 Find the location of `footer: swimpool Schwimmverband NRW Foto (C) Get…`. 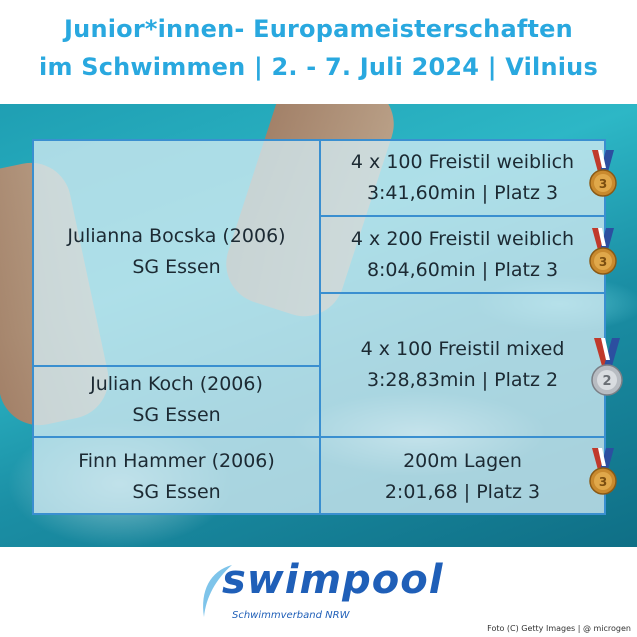

footer: swimpool Schwimmverband NRW Foto (C) Get… is located at coordinates (318, 592).